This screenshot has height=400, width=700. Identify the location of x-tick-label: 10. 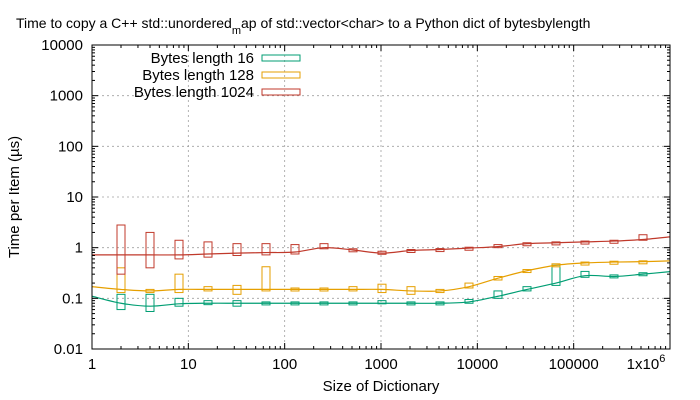
(188, 364).